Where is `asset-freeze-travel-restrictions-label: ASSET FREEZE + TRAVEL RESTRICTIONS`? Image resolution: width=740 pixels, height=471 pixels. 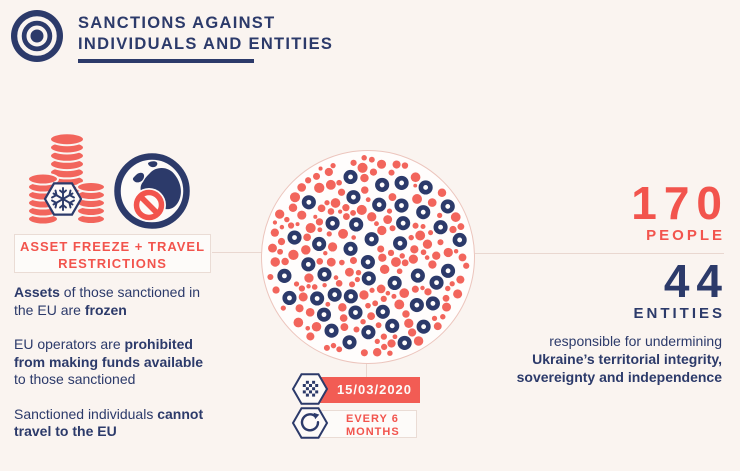
asset-freeze-travel-restrictions-label: ASSET FREEZE + TRAVEL RESTRICTIONS is located at coordinates (112, 253).